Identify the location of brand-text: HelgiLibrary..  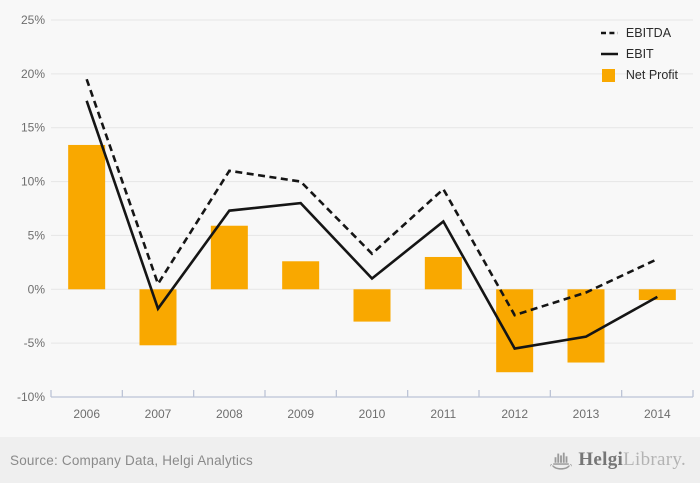
(632, 460).